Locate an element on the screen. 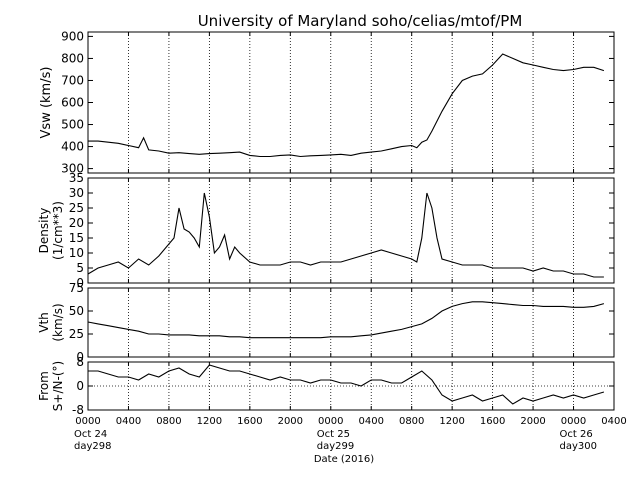  y-axis-label: (km/s) is located at coordinates (58, 322).